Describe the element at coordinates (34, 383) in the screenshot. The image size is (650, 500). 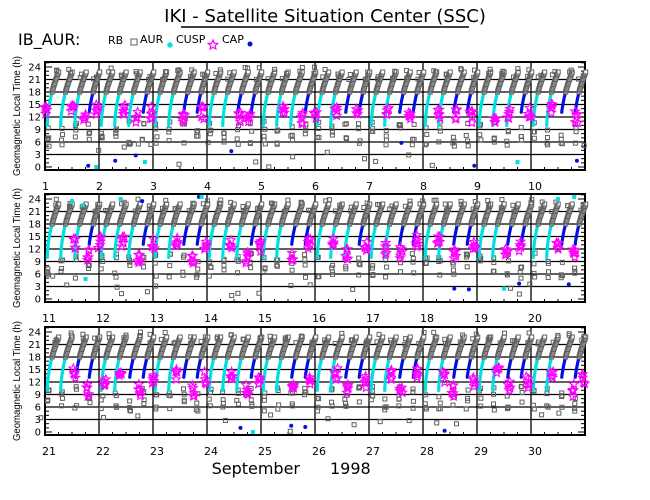
I see `y-tick-label: 12` at that location.